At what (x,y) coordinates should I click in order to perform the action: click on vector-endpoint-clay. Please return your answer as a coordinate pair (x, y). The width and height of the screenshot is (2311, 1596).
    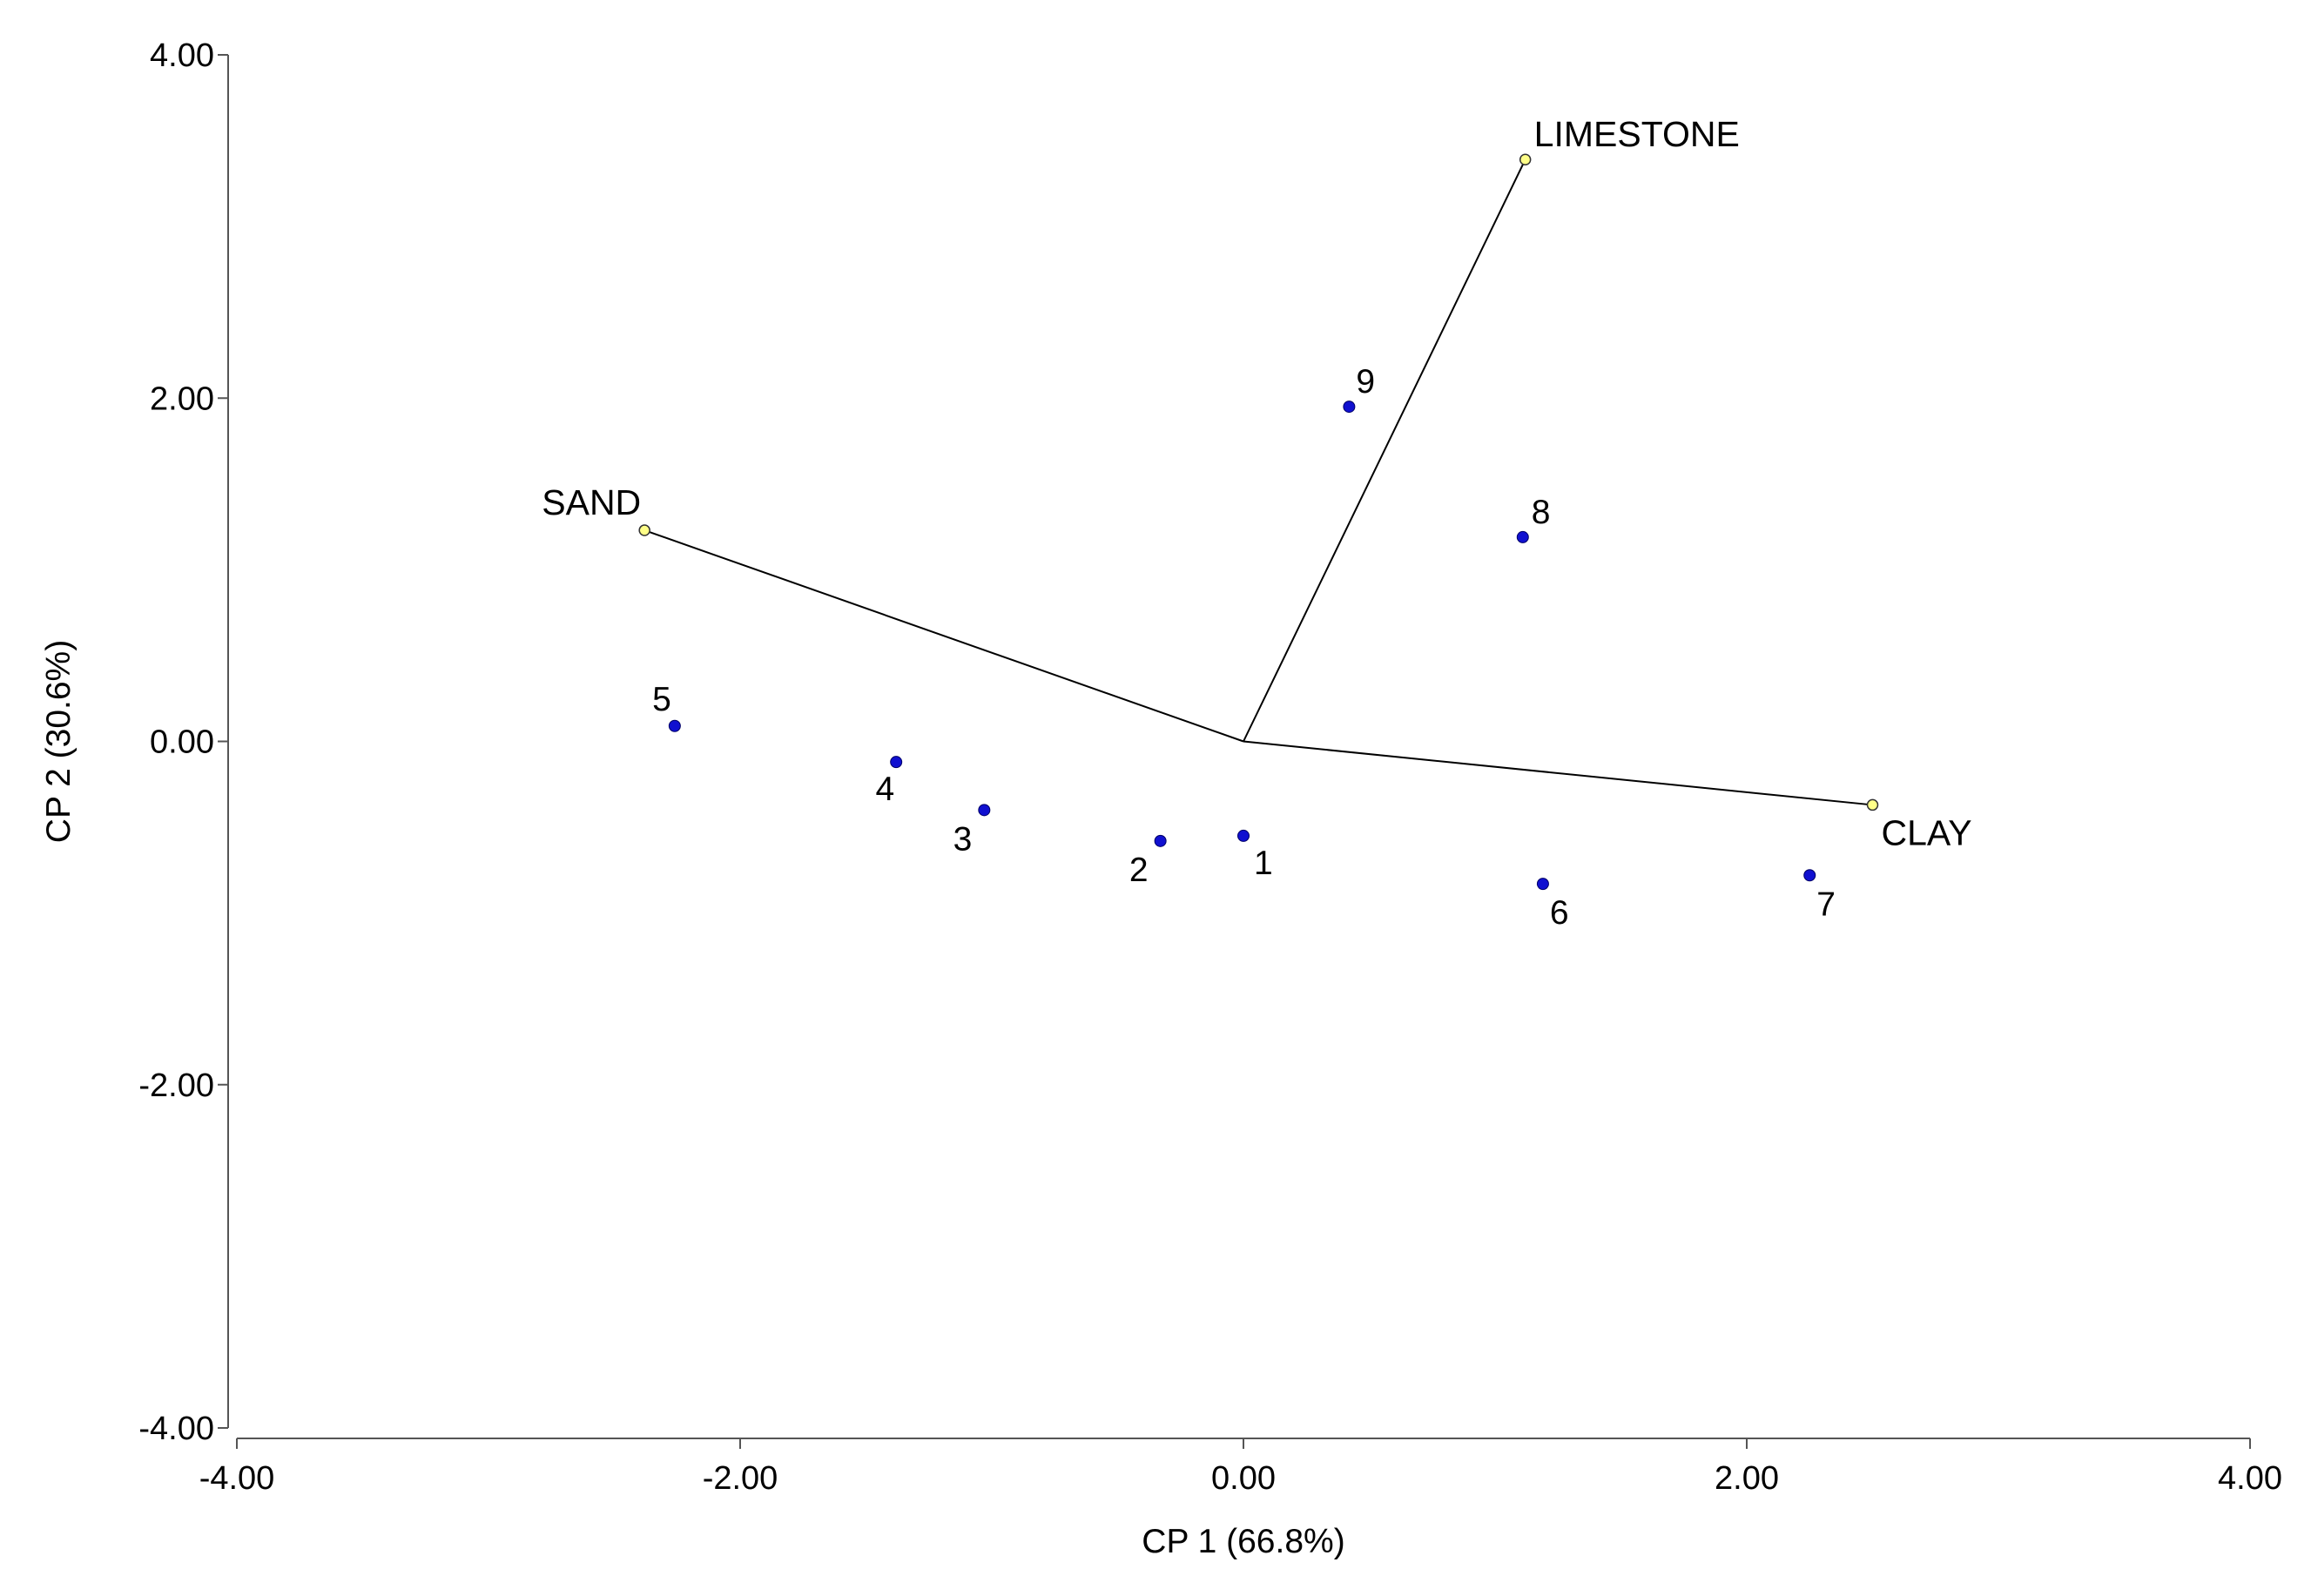
    Looking at the image, I should click on (1872, 804).